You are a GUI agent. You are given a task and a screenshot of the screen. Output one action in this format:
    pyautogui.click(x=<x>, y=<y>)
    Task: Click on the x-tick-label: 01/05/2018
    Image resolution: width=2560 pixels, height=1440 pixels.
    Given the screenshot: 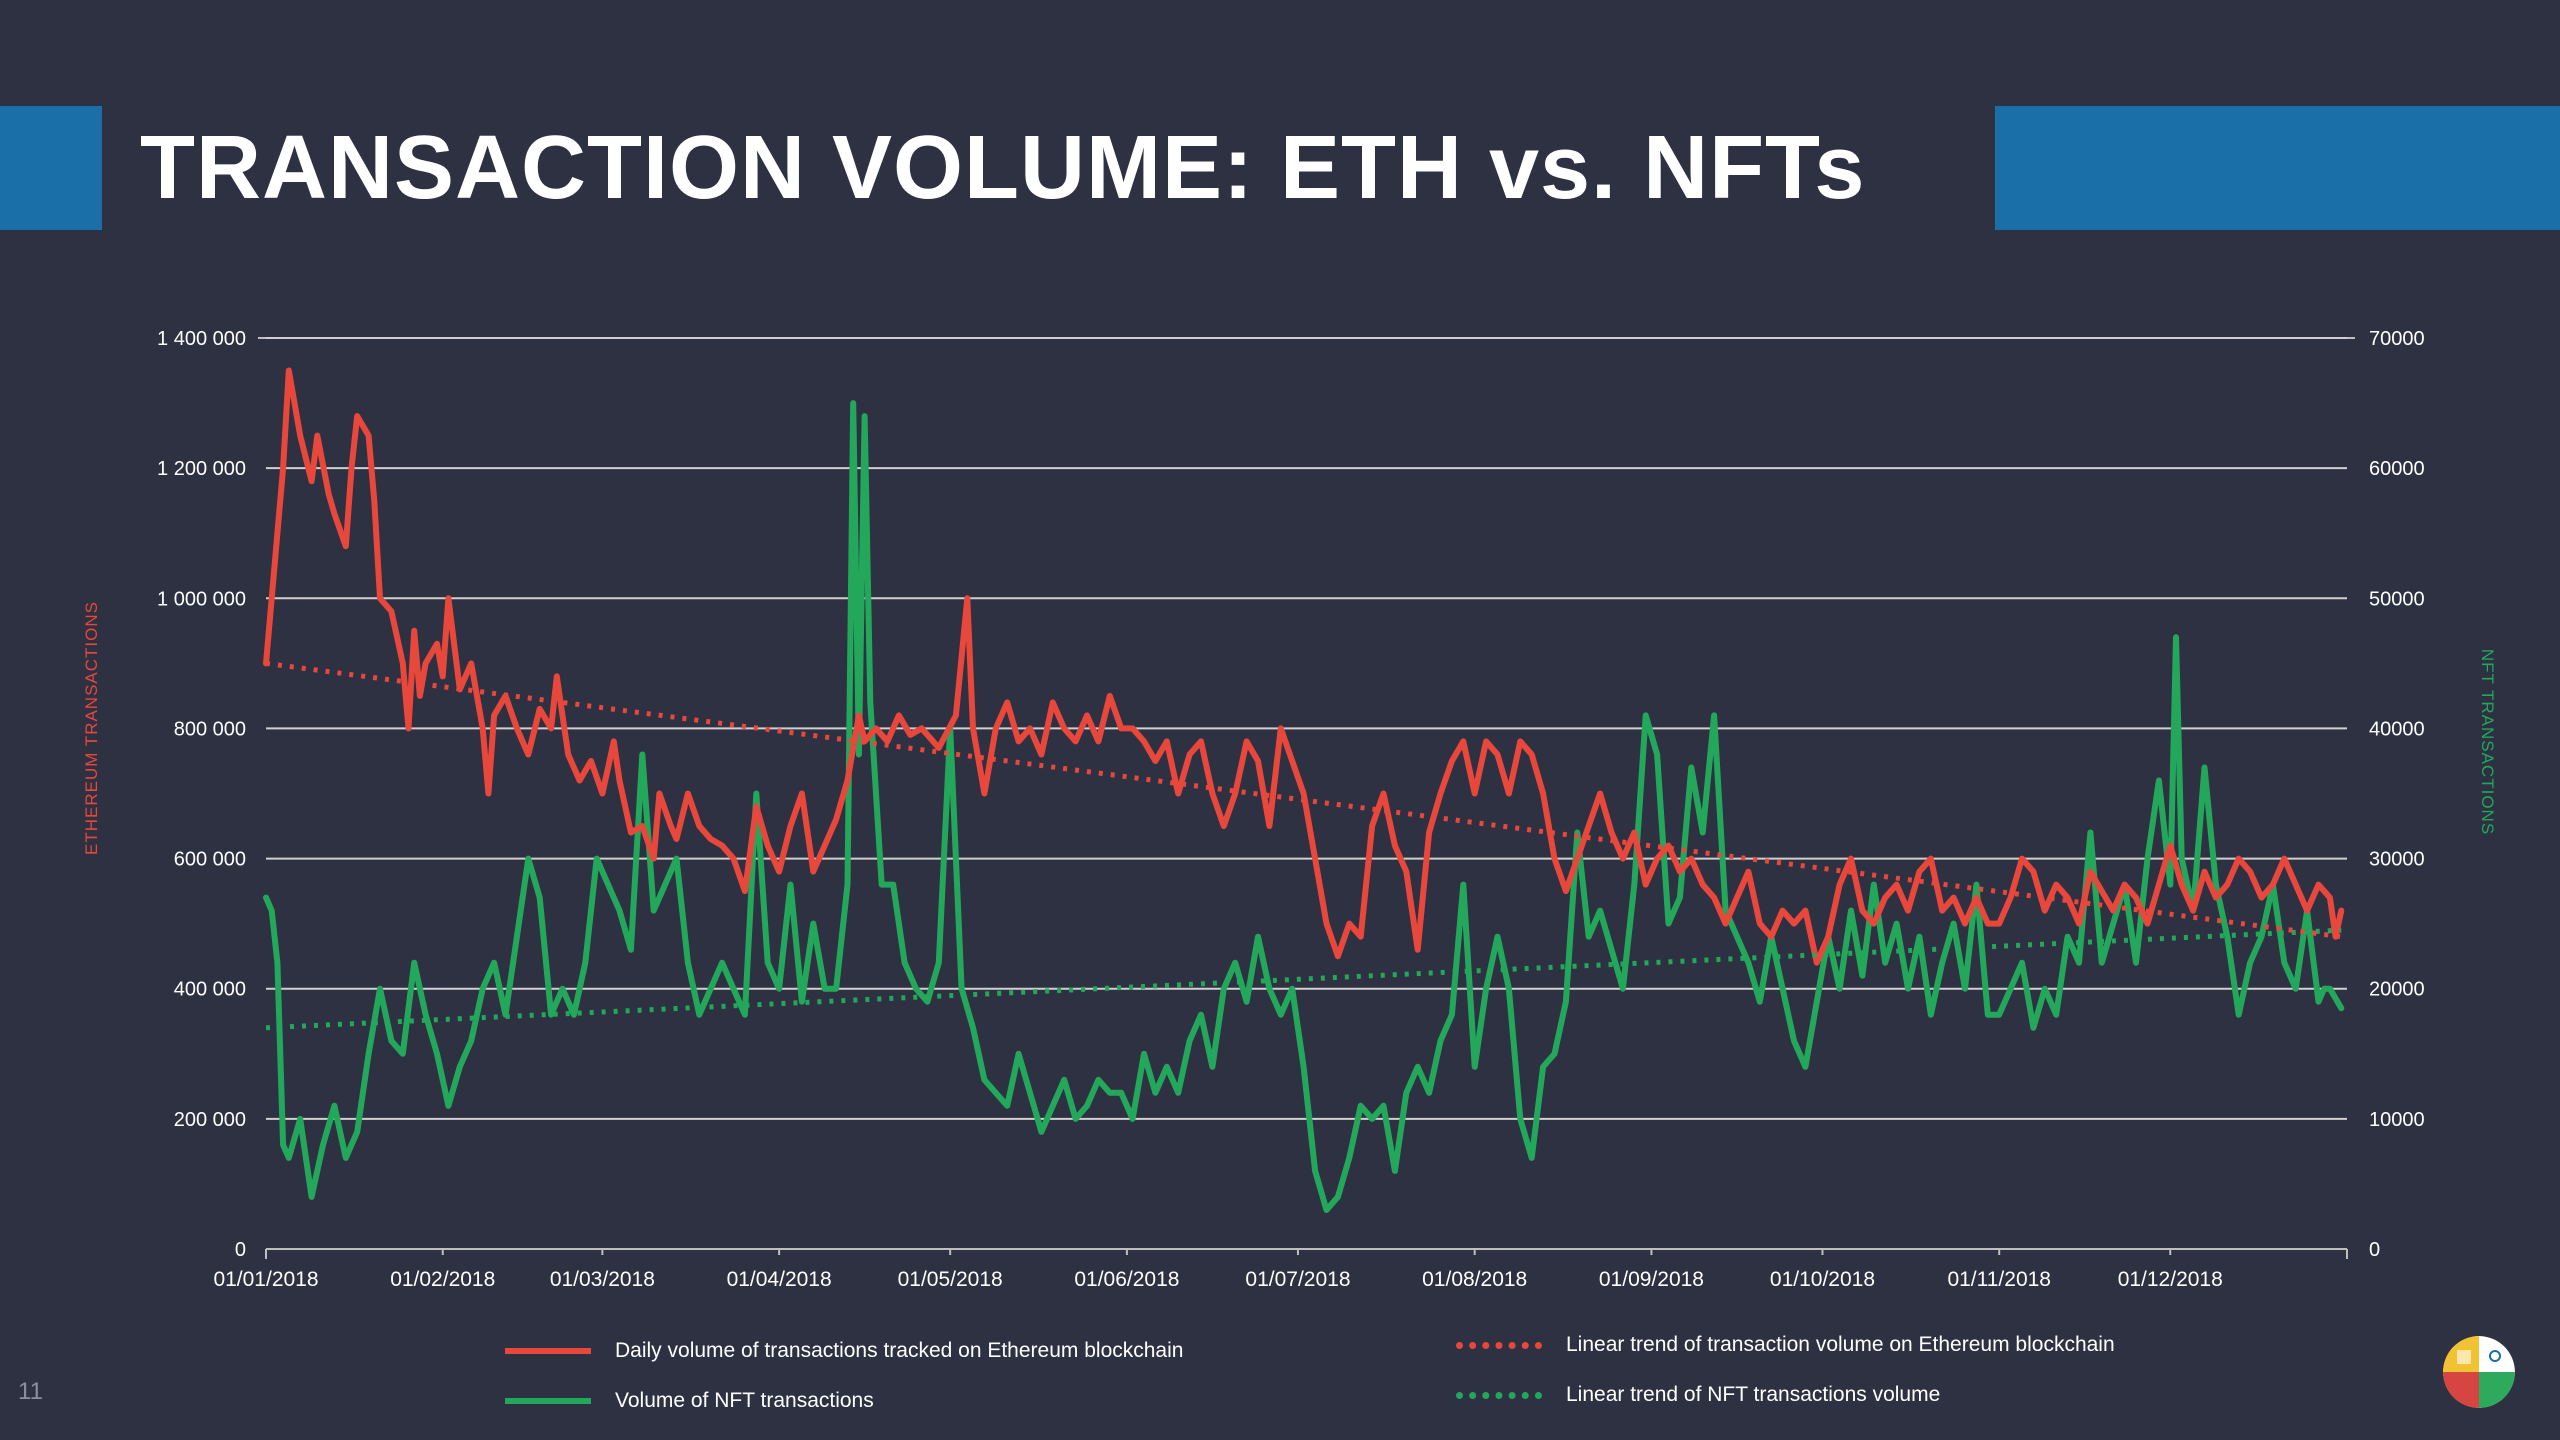 What is the action you would take?
    pyautogui.click(x=950, y=1279)
    